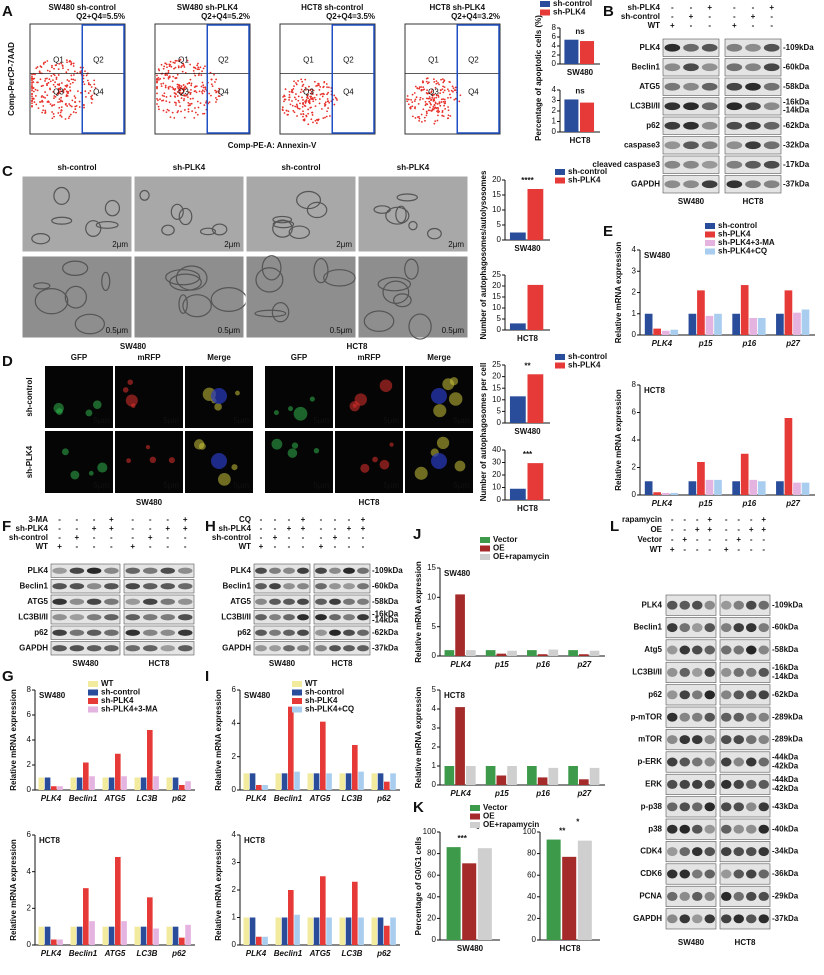 The height and width of the screenshot is (975, 824). I want to click on significance-label: *, so click(478, 829).